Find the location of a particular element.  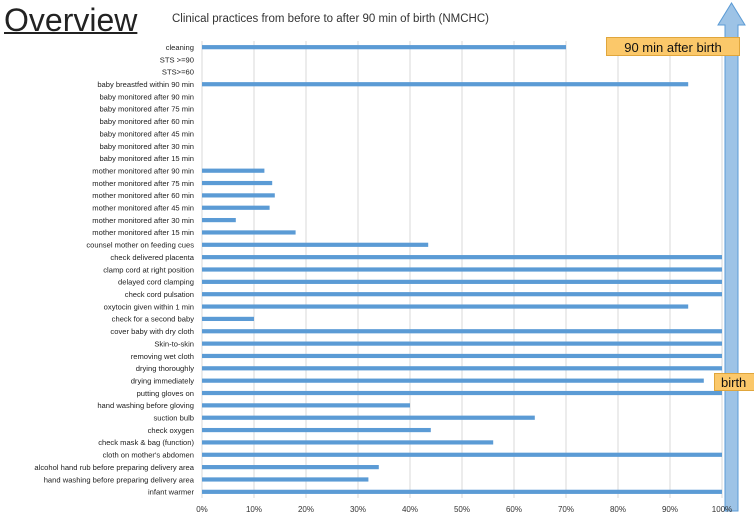

category-label: baby monitored after 45 min is located at coordinates (146, 133).